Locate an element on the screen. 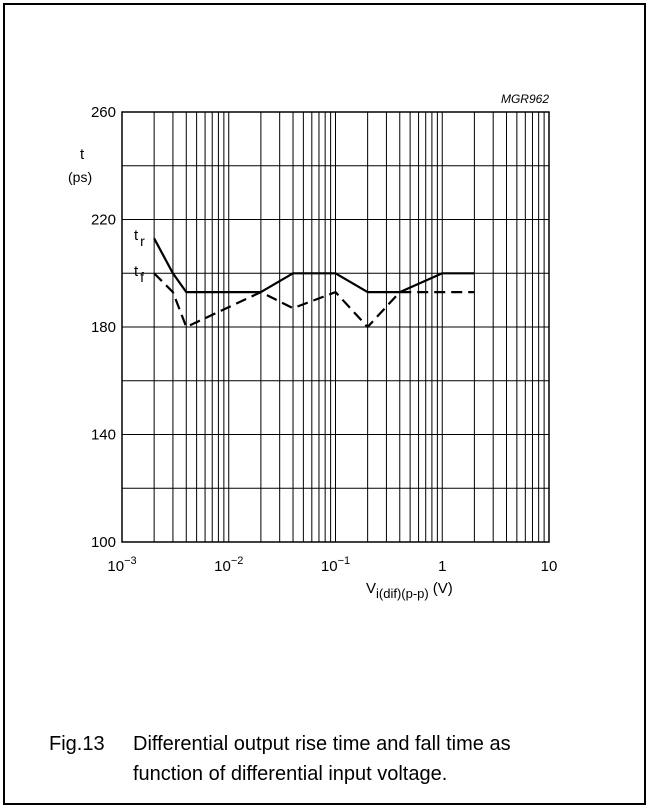 Image resolution: width=653 pixels, height=812 pixels. x-axis-label: Vi(dif)(p-p) (V) is located at coordinates (409, 590).